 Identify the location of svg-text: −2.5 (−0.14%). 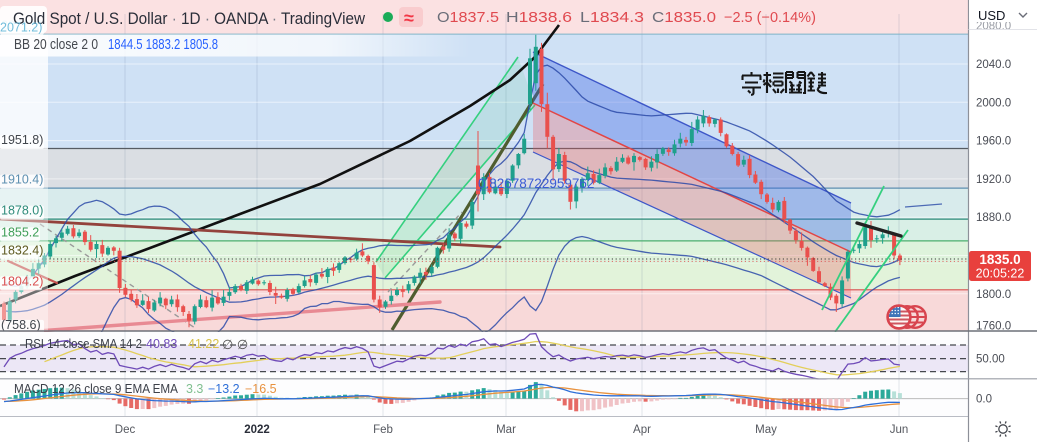
(770, 18).